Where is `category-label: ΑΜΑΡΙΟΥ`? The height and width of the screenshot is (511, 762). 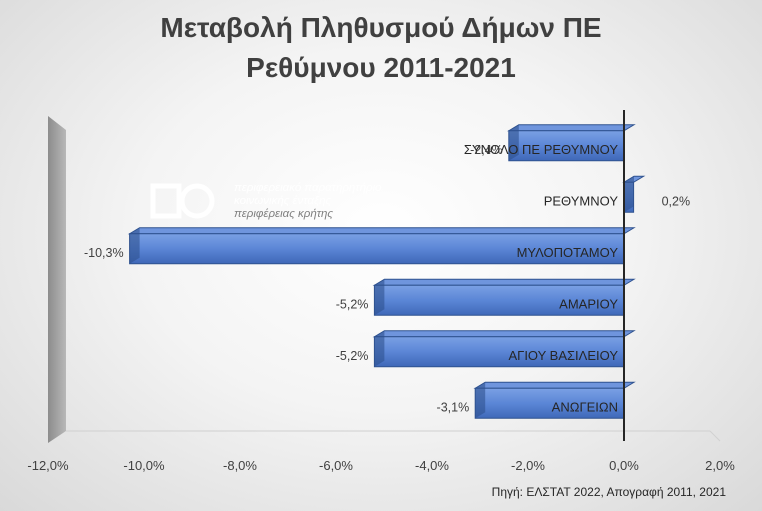 category-label: ΑΜΑΡΙΟΥ is located at coordinates (588, 303).